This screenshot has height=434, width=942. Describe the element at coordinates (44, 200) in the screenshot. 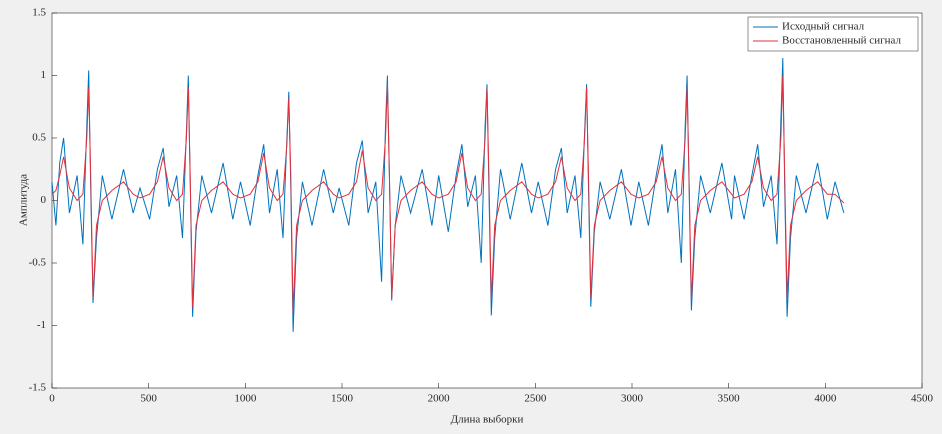

I see `y-tick-label: 0` at that location.